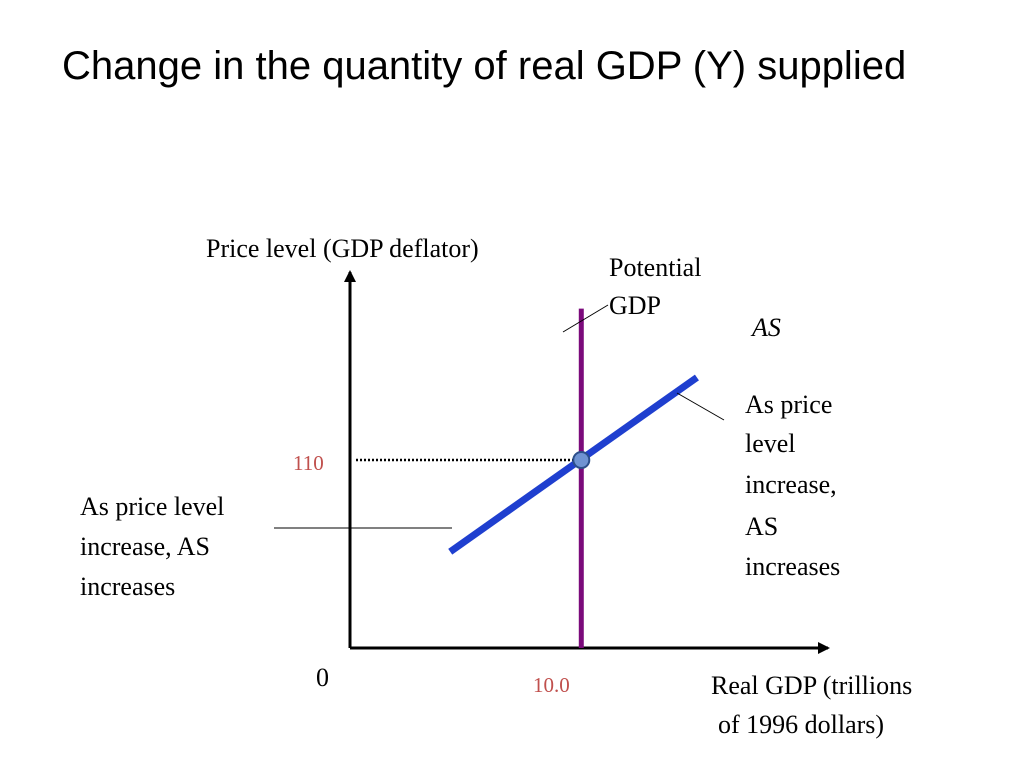 The width and height of the screenshot is (1024, 768). I want to click on left-note-line3: increases, so click(128, 586).